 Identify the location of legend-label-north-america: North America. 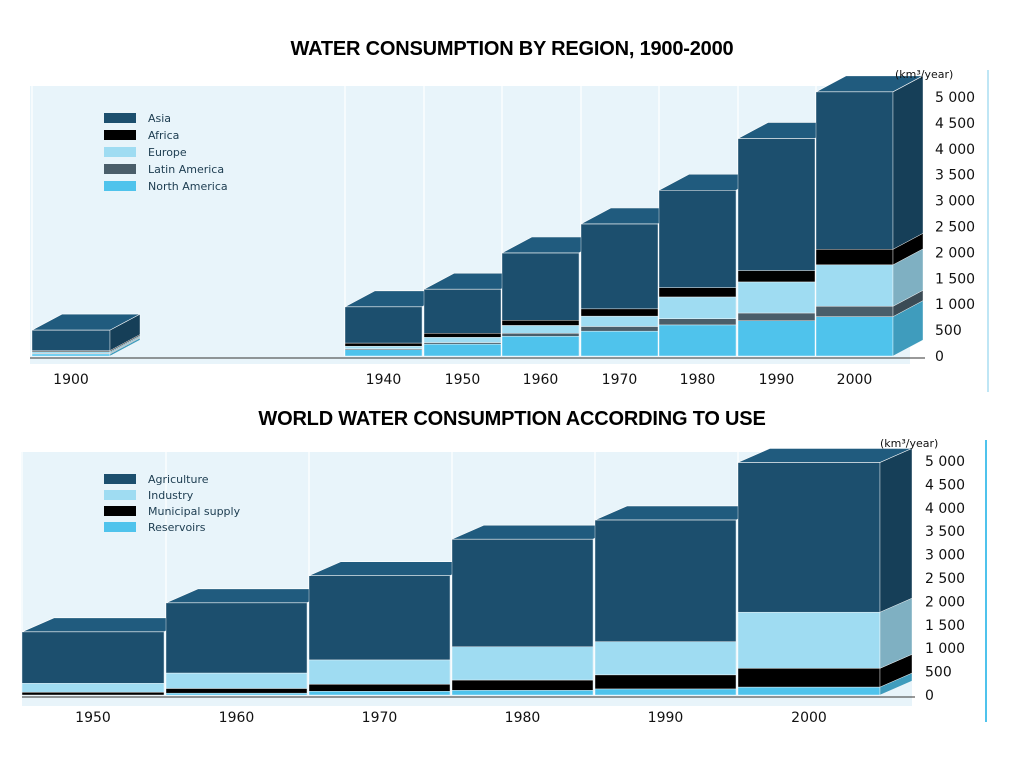
(188, 186).